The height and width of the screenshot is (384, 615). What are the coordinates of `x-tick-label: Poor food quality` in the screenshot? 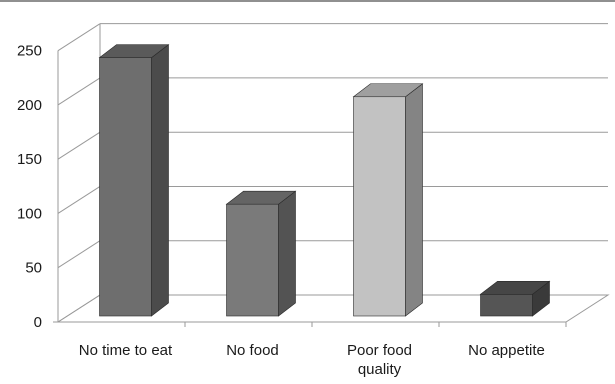 It's located at (379, 360).